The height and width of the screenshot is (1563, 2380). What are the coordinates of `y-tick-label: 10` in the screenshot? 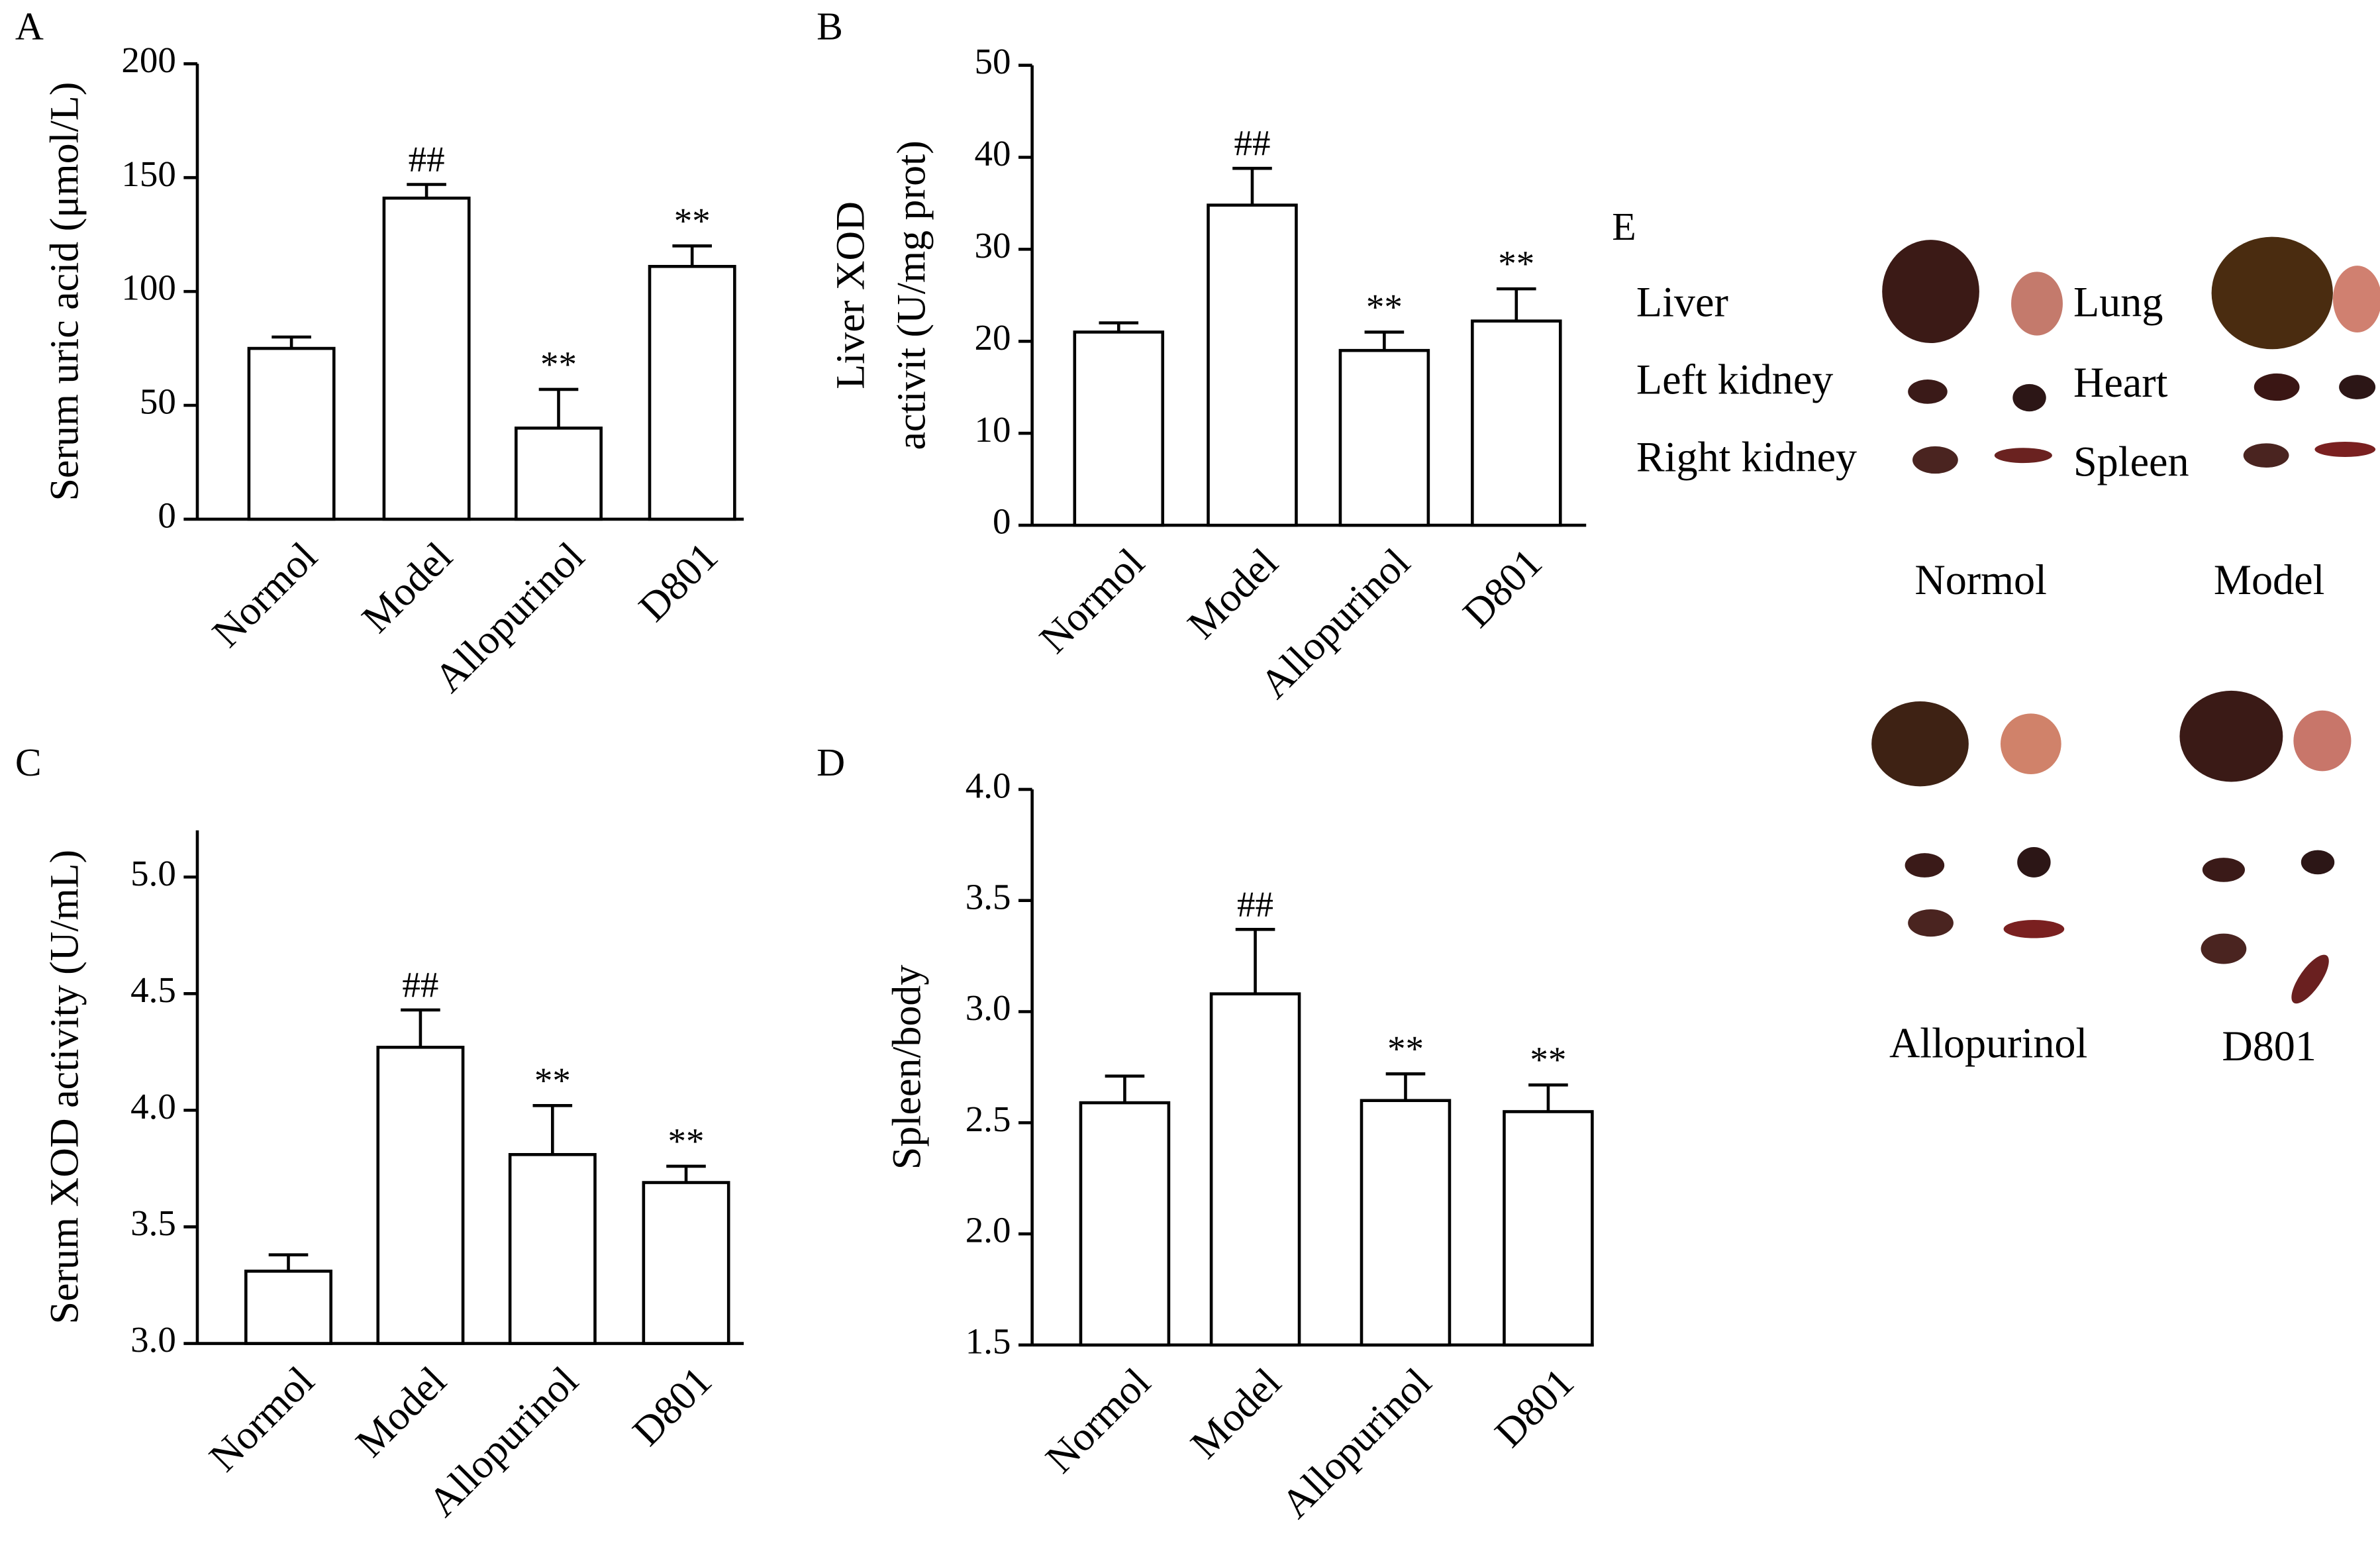 It's located at (993, 429).